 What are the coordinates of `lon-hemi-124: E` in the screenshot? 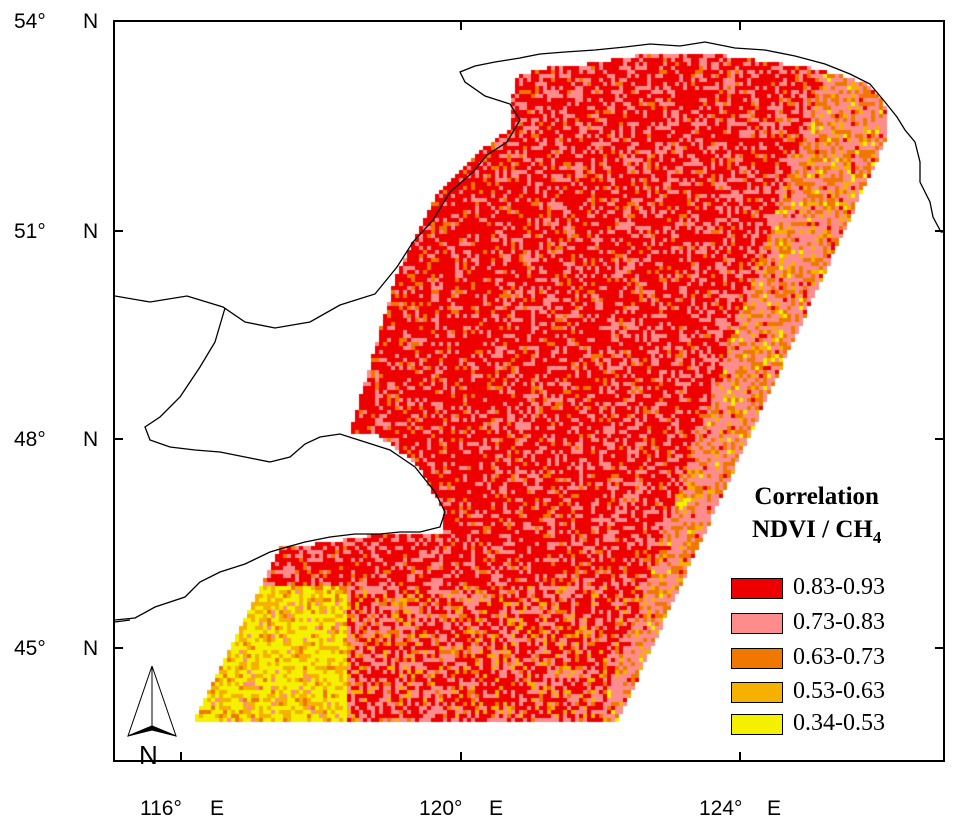 It's located at (774, 808).